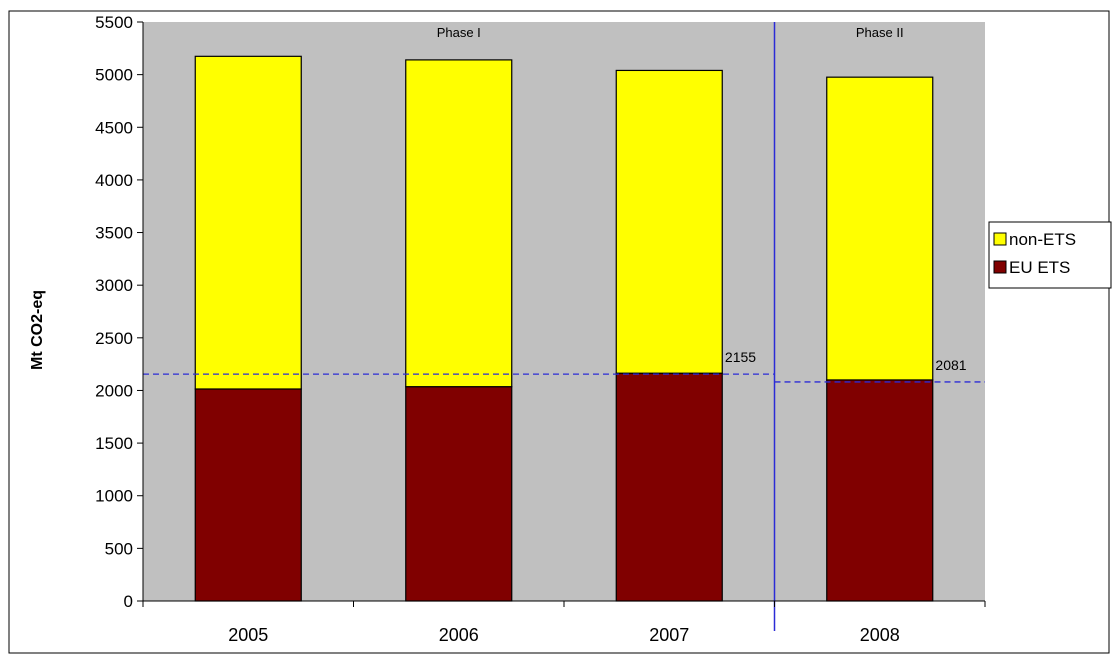 The height and width of the screenshot is (662, 1118). Describe the element at coordinates (669, 221) in the screenshot. I see `bar-non-ets-2007` at that location.